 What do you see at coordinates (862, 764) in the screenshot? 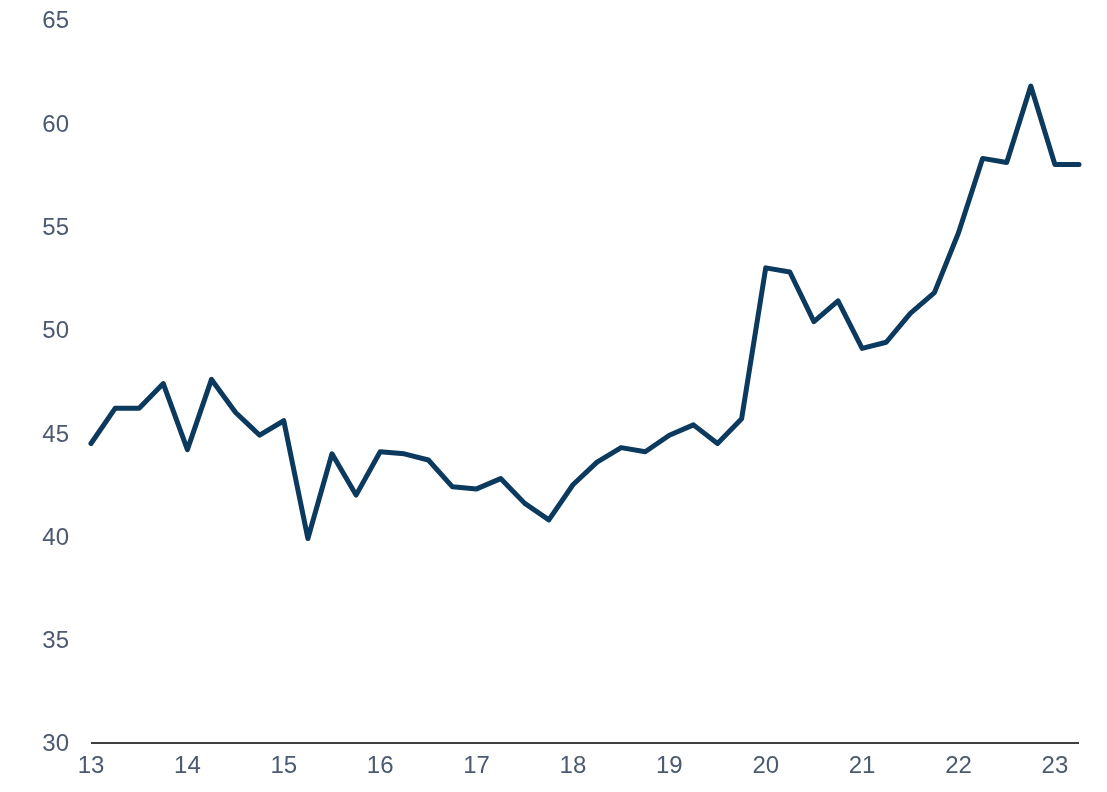
I see `x-tick-label: 21` at bounding box center [862, 764].